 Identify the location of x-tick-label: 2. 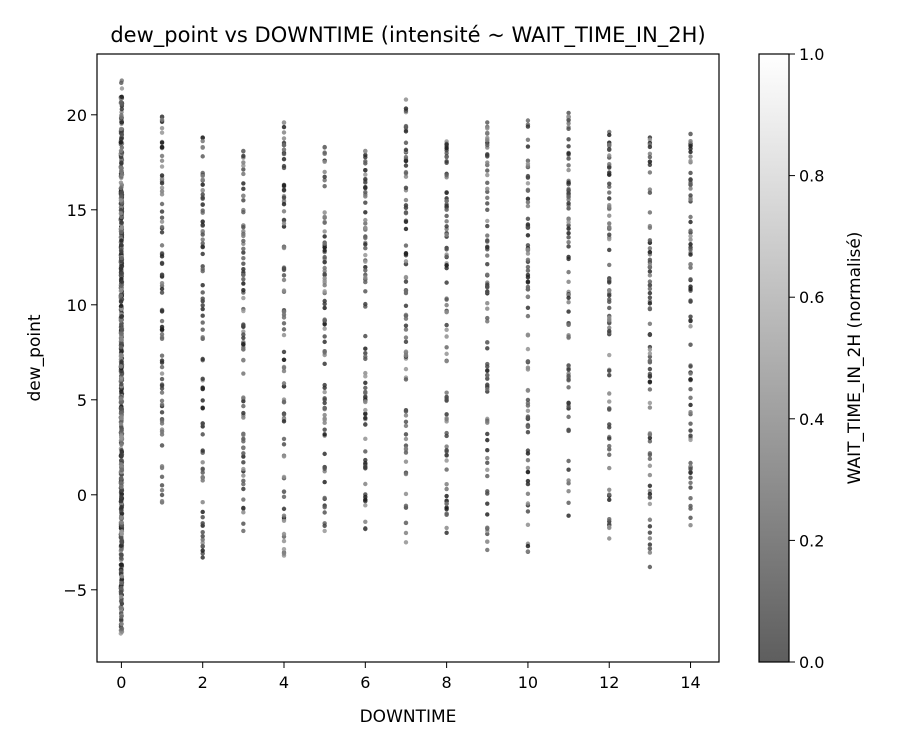
(203, 682).